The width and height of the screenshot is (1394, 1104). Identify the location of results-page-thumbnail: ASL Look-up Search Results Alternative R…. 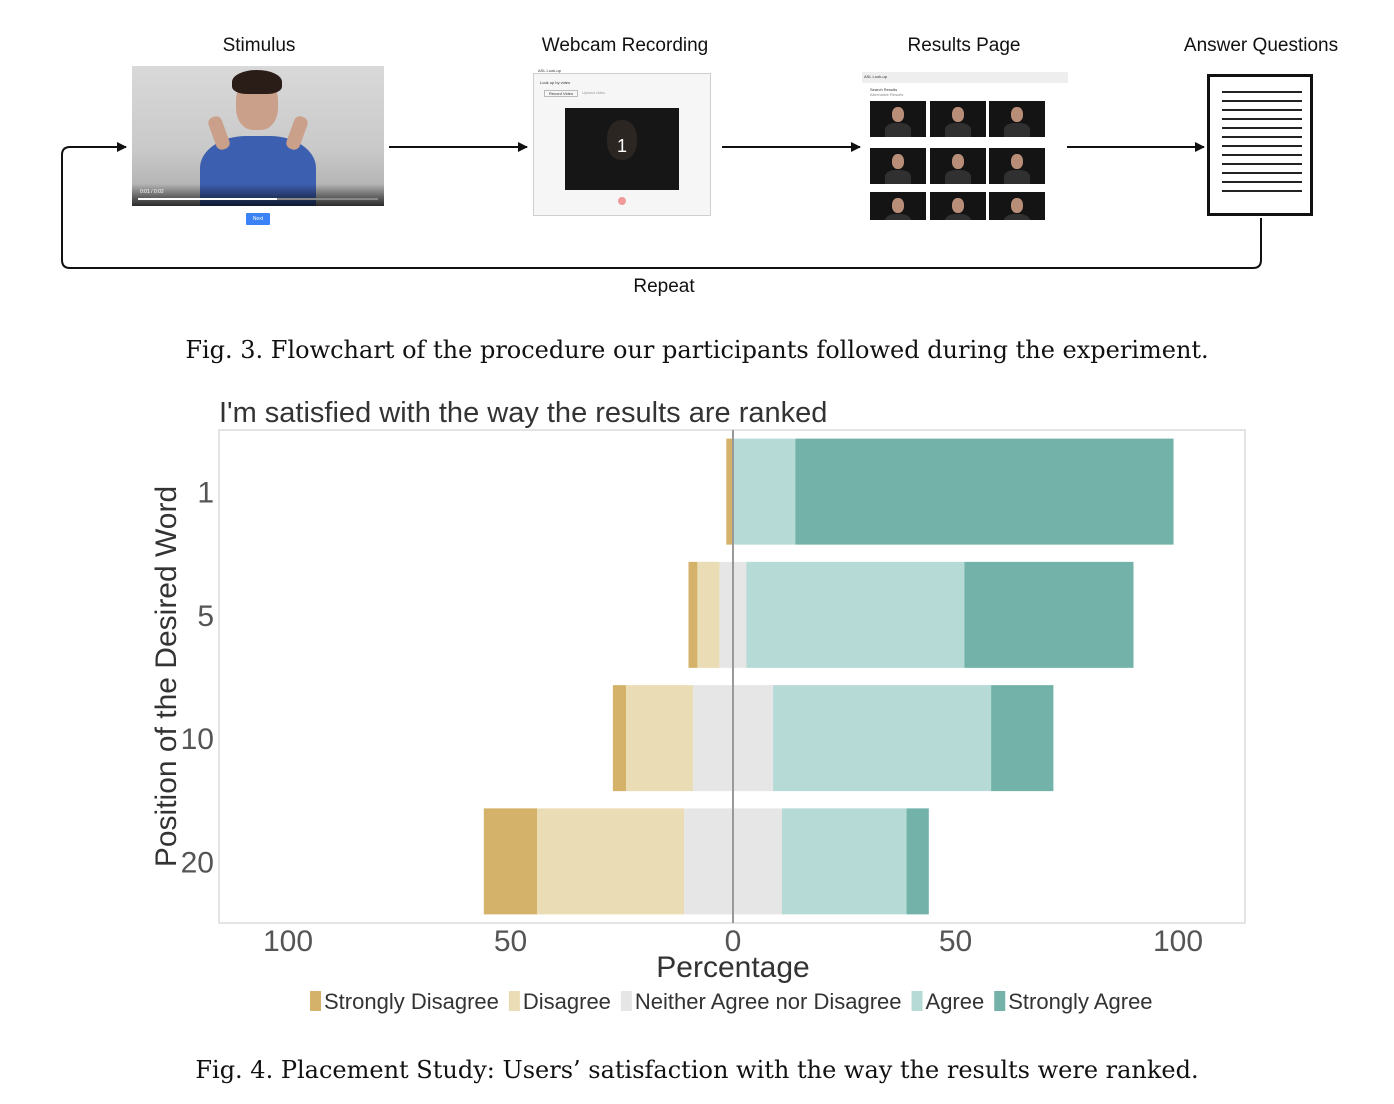
(965, 146).